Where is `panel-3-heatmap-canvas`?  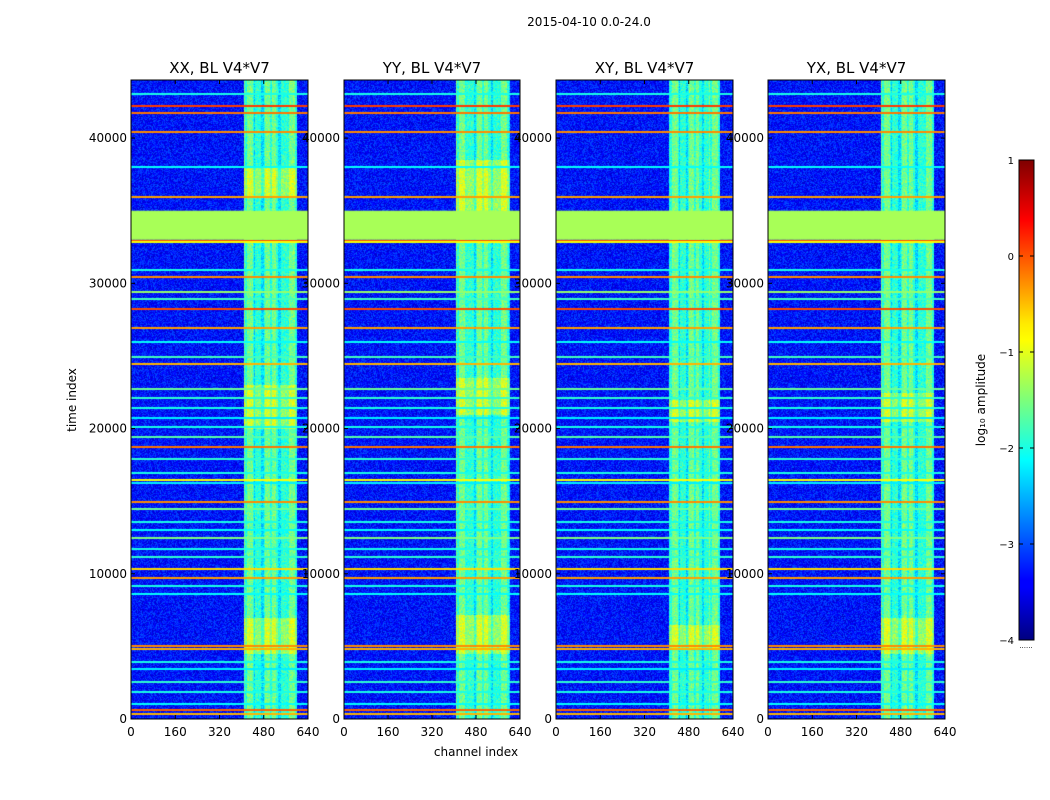
panel-3-heatmap-canvas is located at coordinates (644, 399).